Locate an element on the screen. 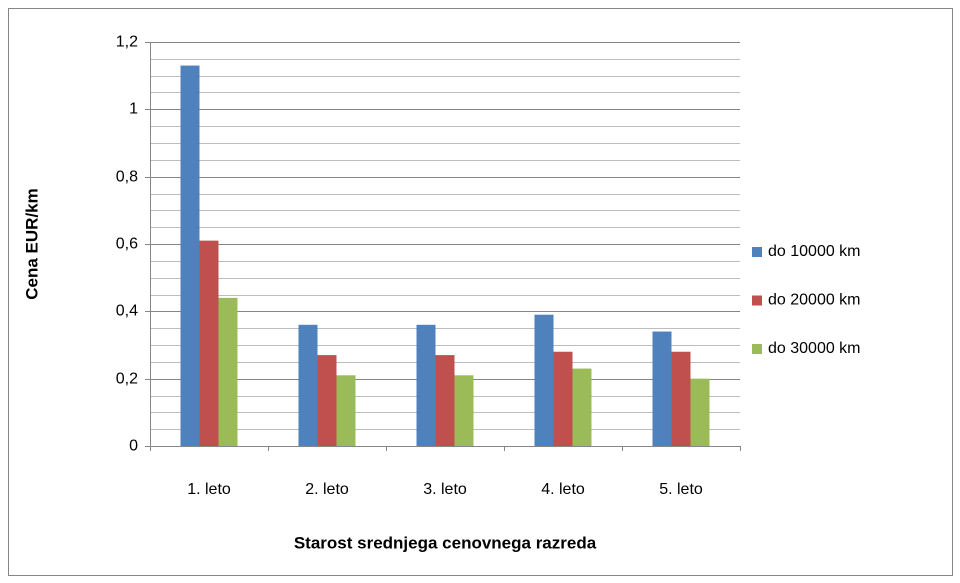 The image size is (960, 583). y-tick-label: 0 is located at coordinates (133, 446).